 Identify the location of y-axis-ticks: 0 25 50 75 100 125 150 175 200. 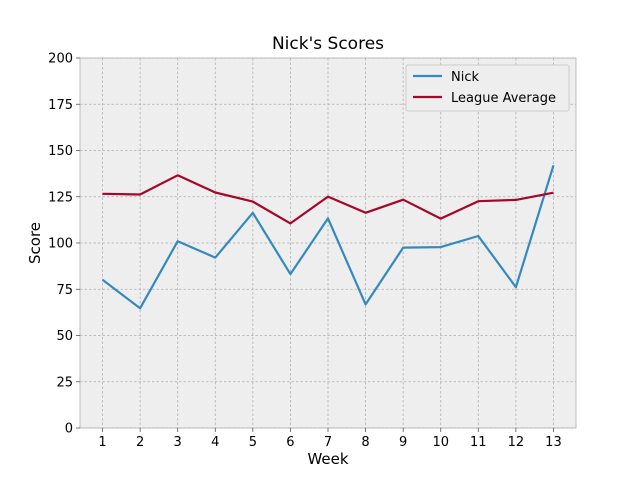
(64, 244).